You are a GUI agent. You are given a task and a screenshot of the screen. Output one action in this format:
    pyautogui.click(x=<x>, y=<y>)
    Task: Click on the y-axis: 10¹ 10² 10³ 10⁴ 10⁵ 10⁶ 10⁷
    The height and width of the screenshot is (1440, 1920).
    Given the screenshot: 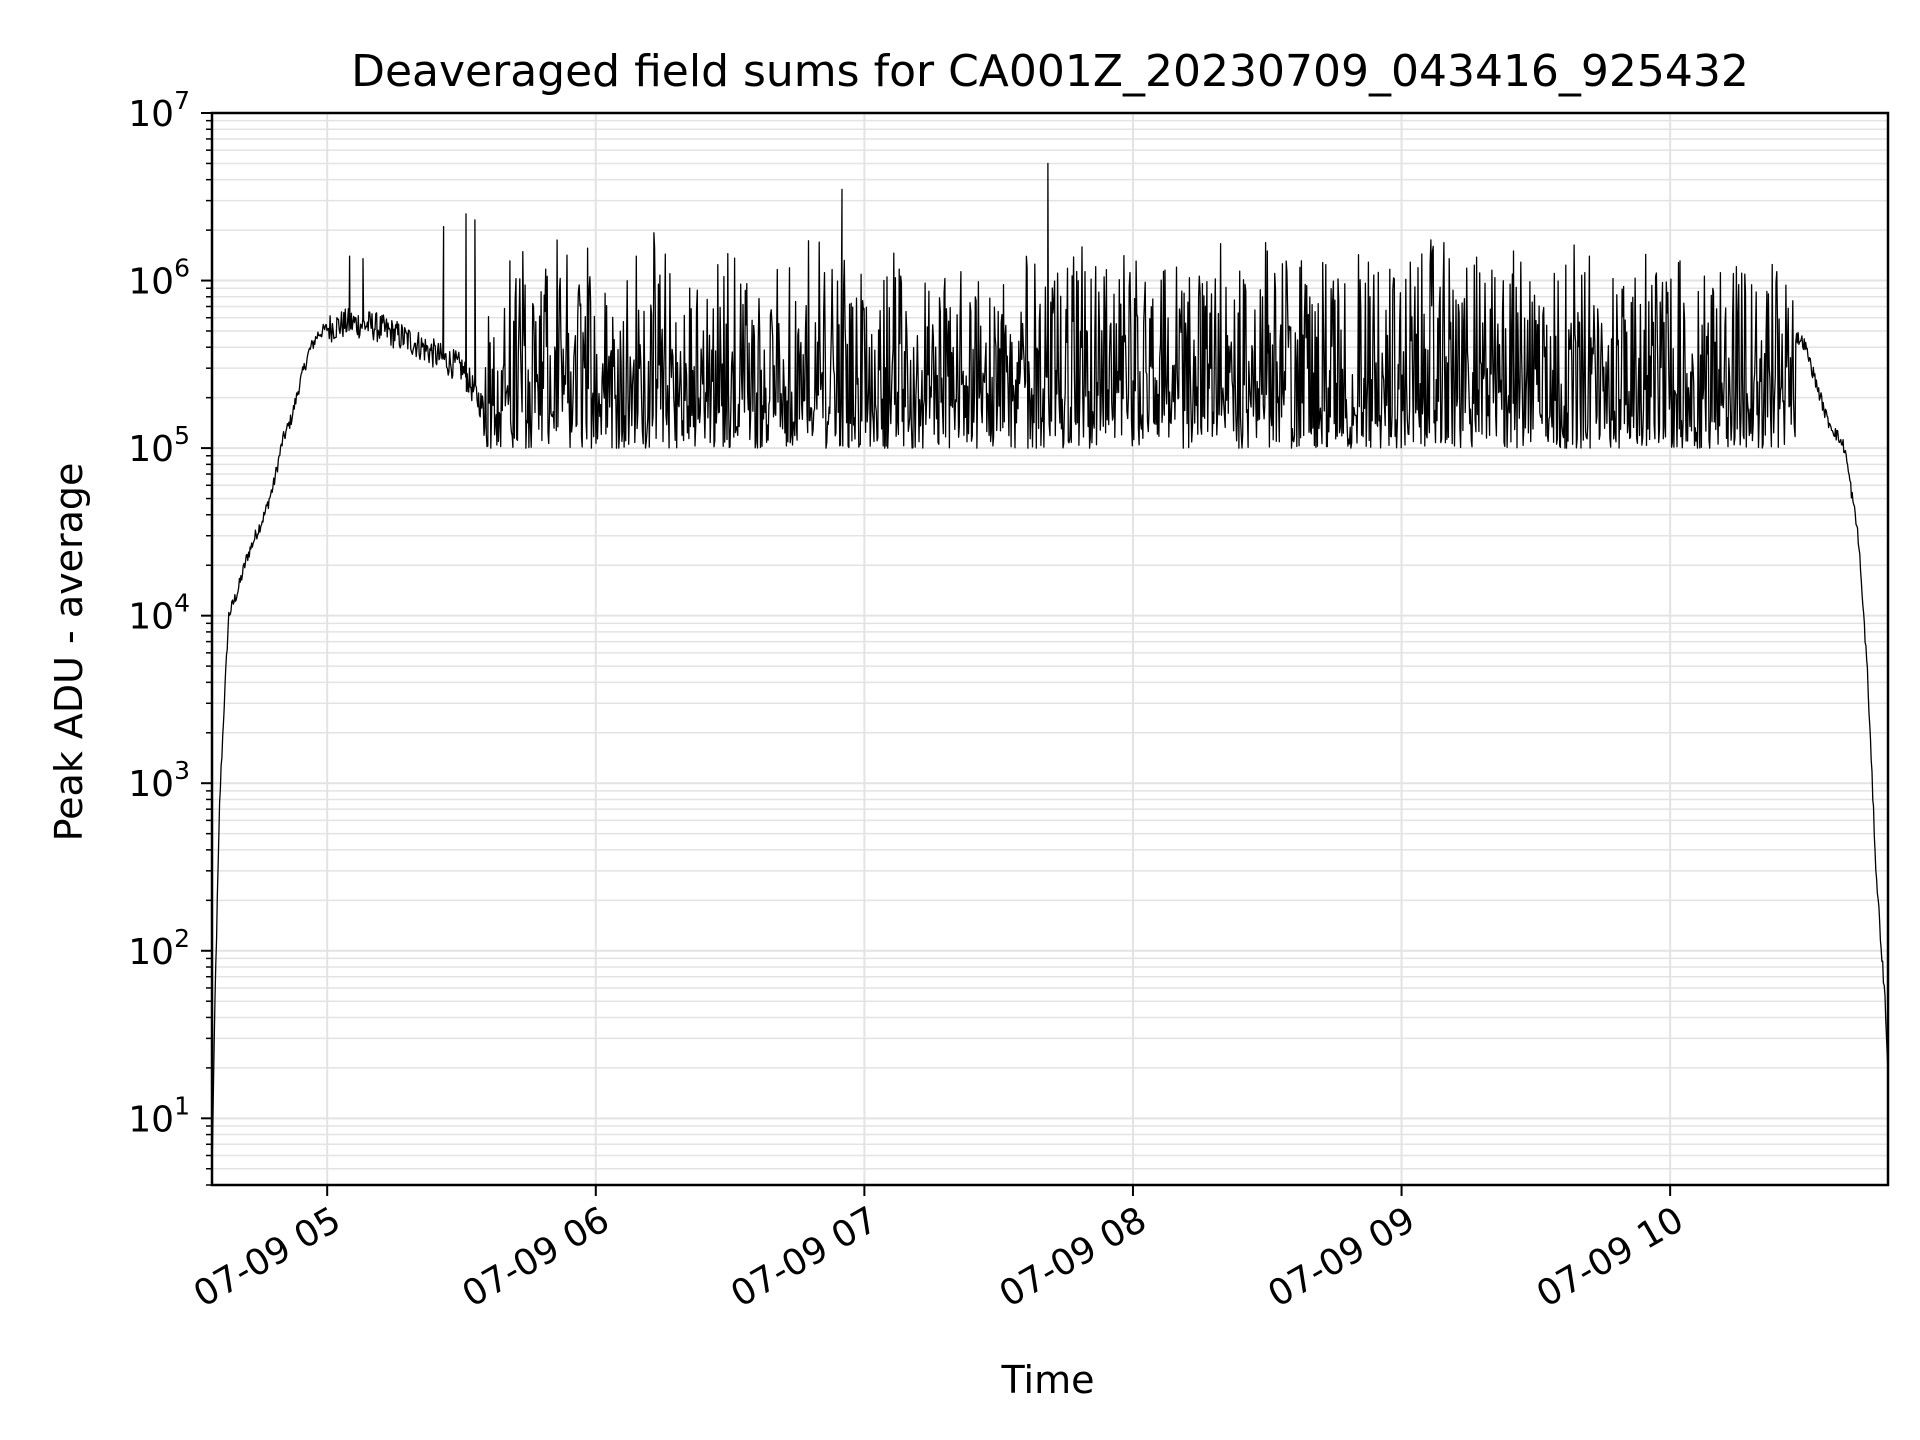 What is the action you would take?
    pyautogui.click(x=170, y=636)
    